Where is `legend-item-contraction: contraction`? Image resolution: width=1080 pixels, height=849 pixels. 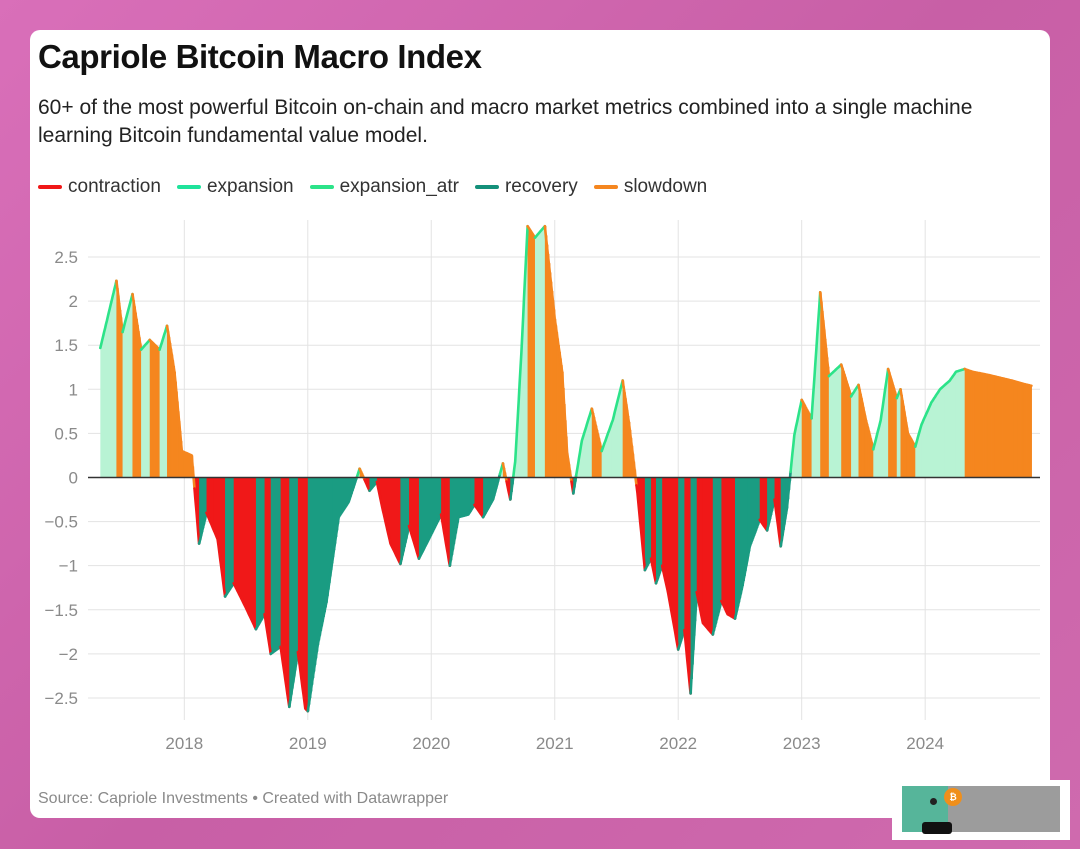 legend-item-contraction: contraction is located at coordinates (99, 187).